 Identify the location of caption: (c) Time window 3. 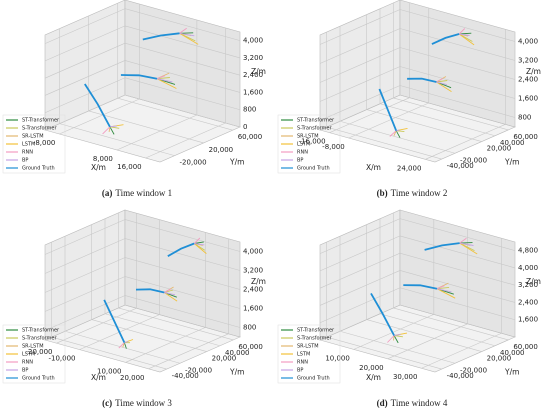
(137, 403).